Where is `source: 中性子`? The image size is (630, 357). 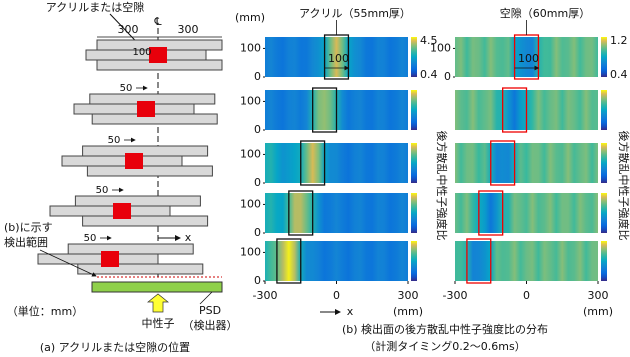 source: 中性子 is located at coordinates (158, 323).